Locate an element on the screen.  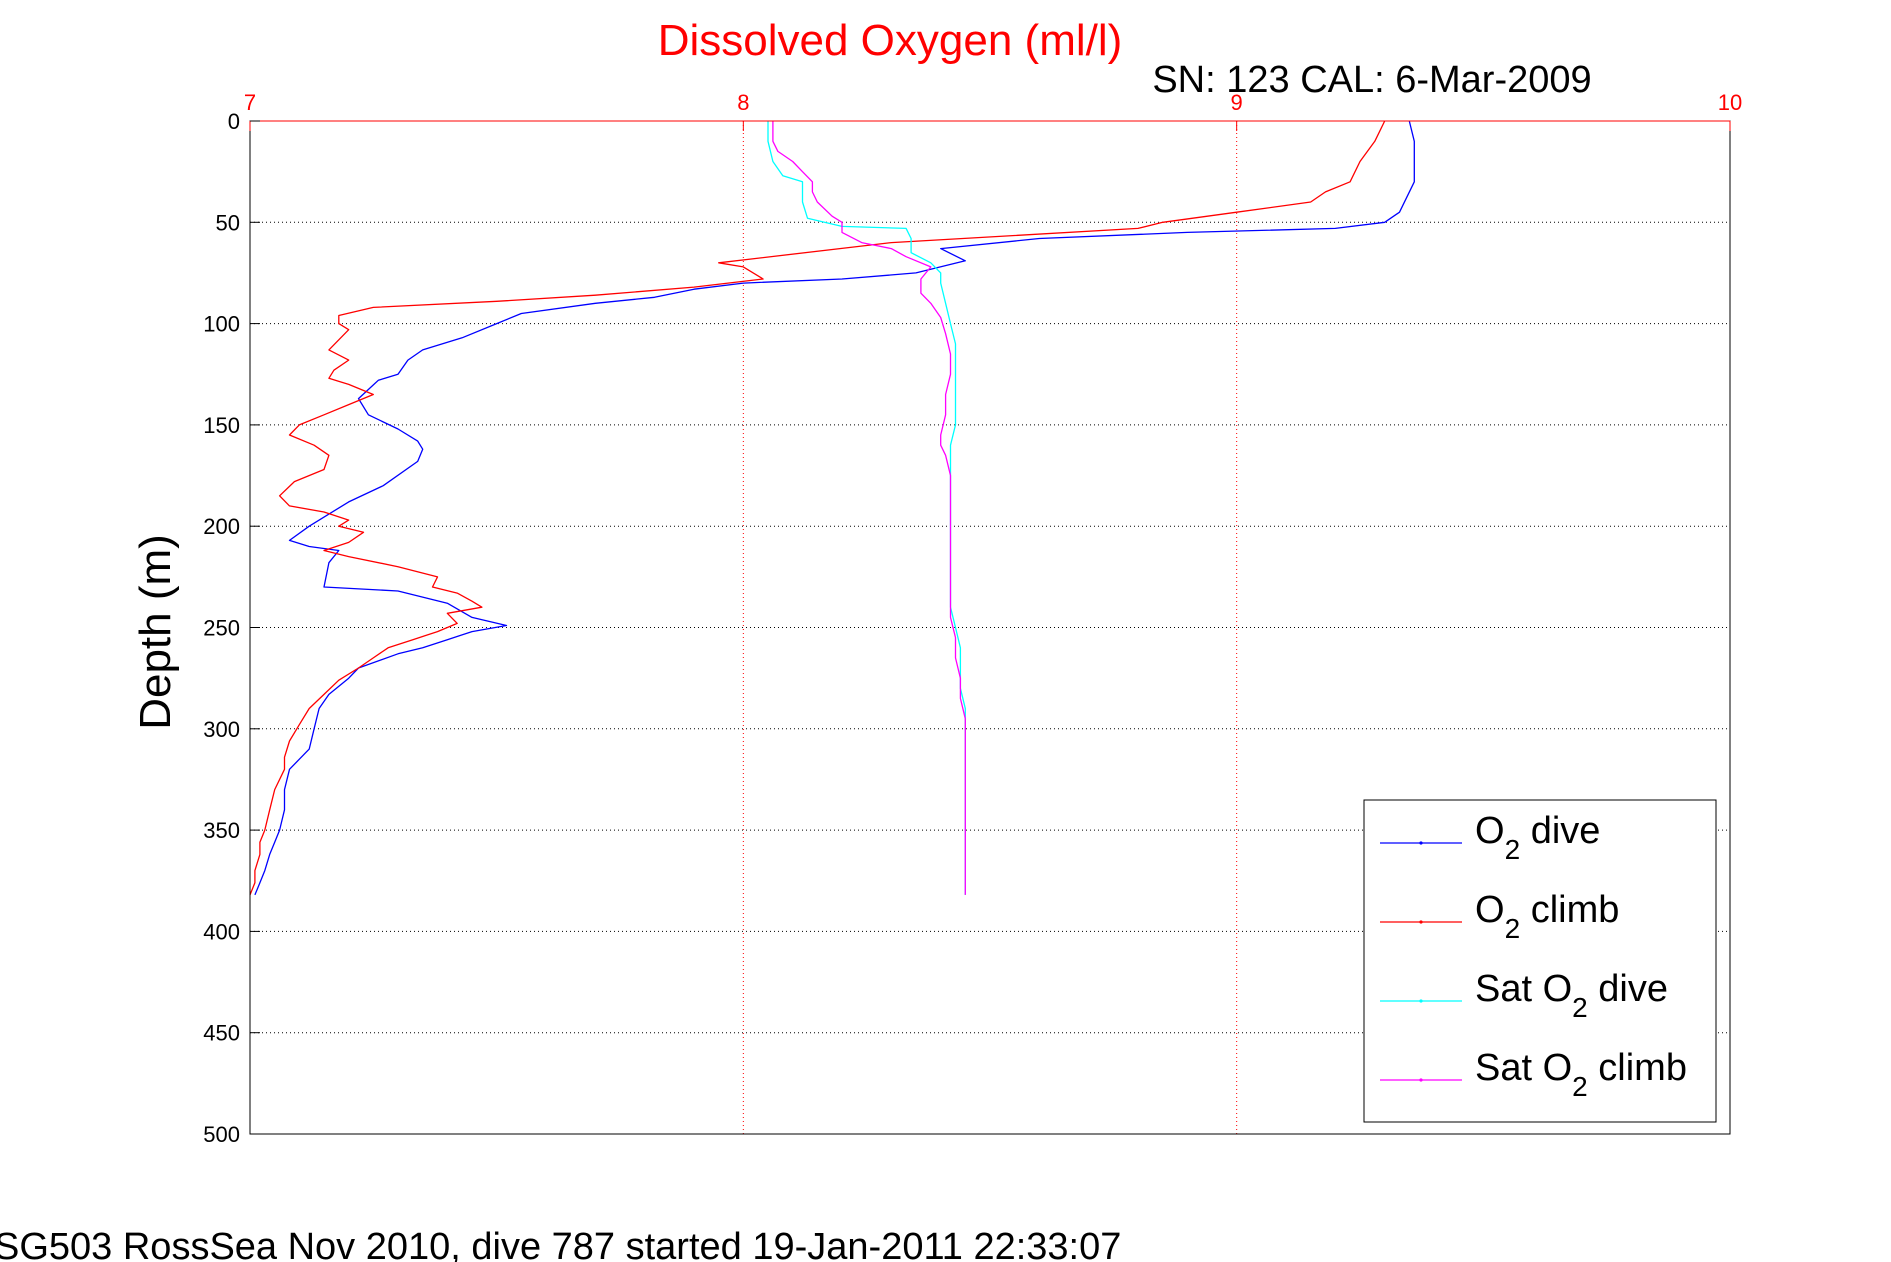
legend-marker-o2-climb is located at coordinates (1421, 922).